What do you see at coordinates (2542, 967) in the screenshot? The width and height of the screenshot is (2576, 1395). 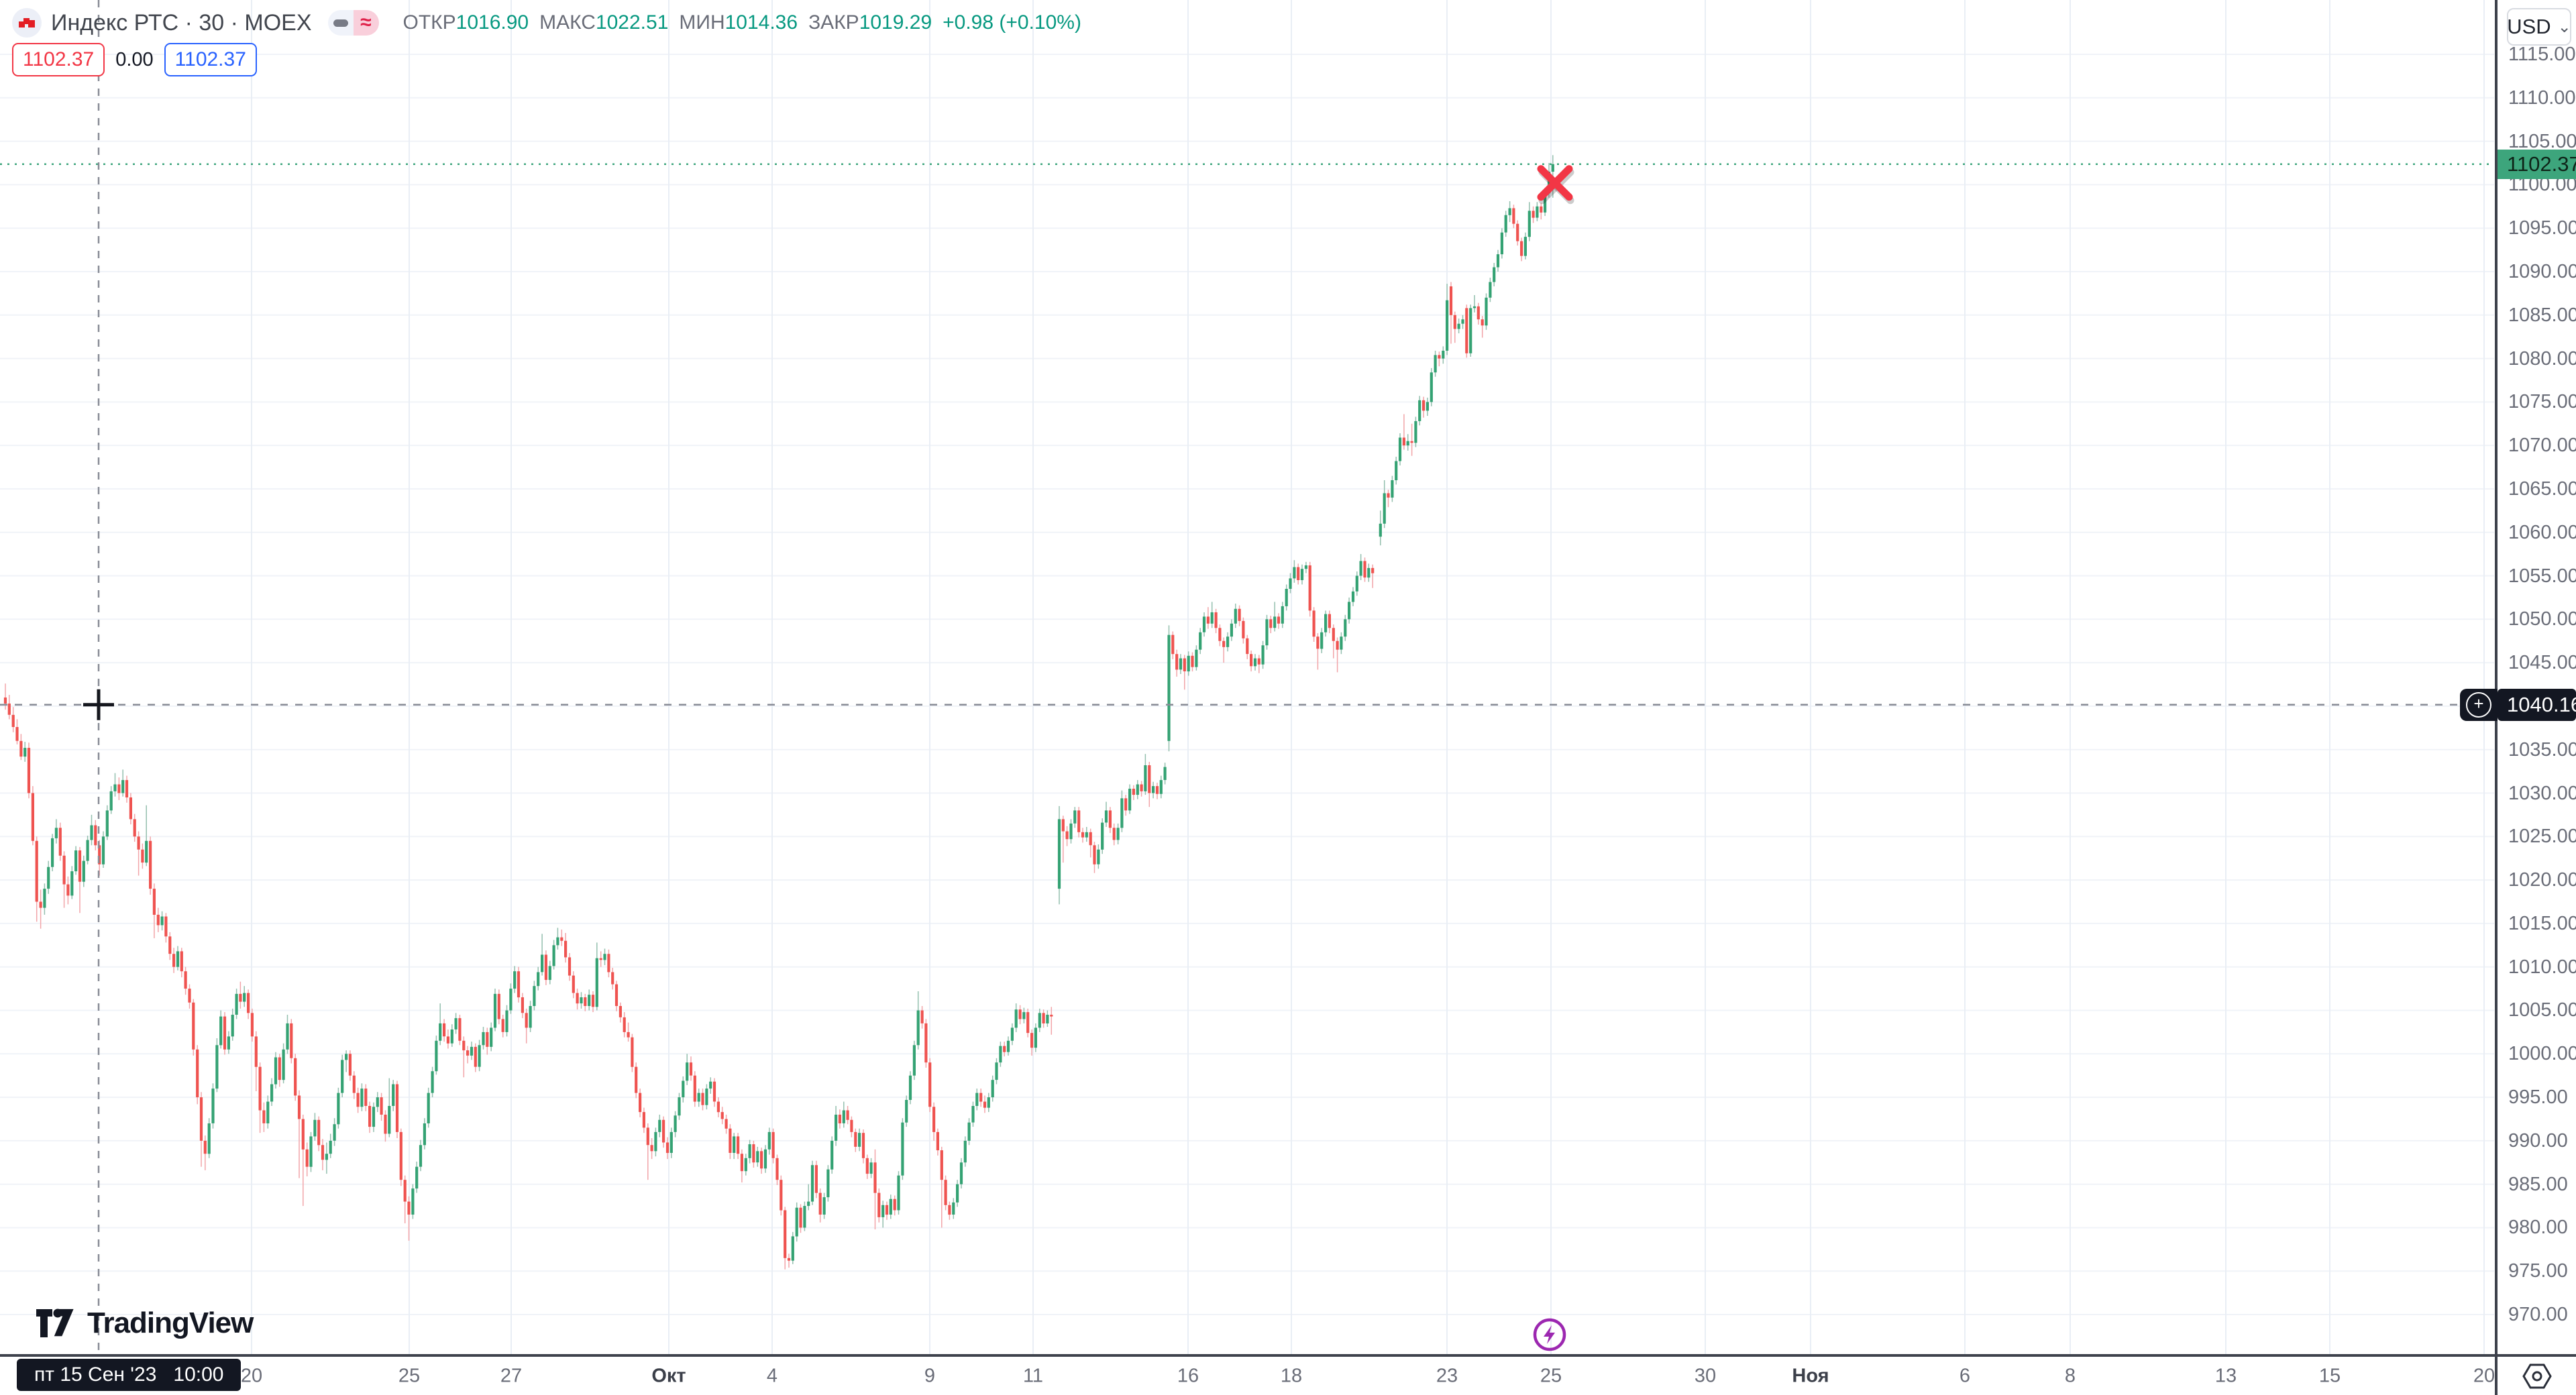 I see `price-tick-label: 1010.00` at bounding box center [2542, 967].